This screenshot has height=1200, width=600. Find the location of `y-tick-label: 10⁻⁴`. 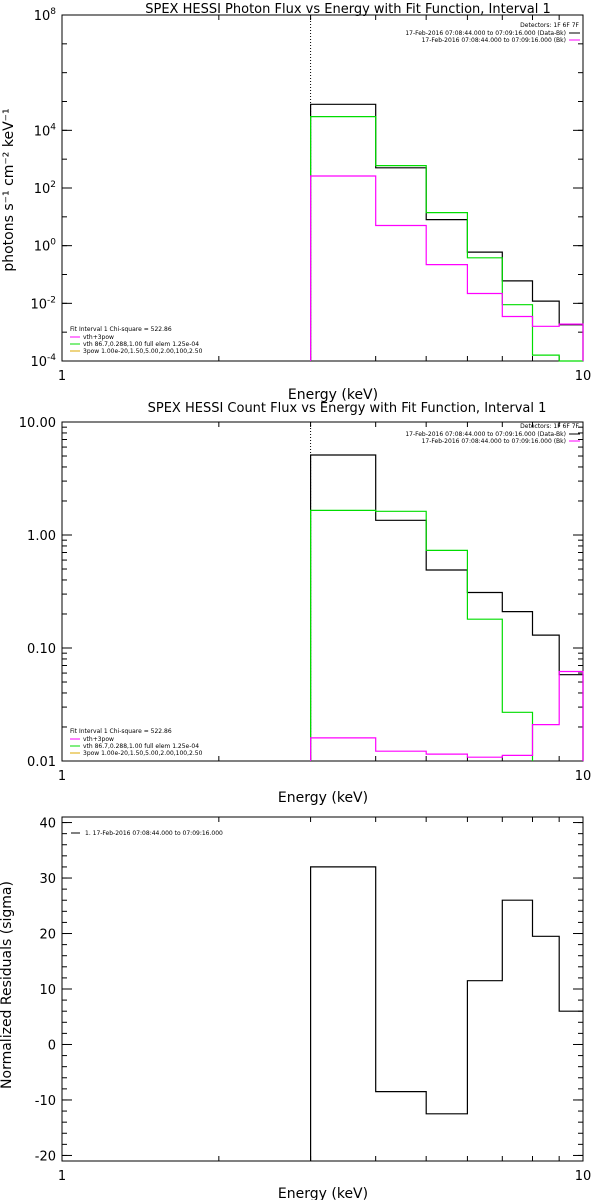

y-tick-label: 10⁻⁴ is located at coordinates (43, 361).